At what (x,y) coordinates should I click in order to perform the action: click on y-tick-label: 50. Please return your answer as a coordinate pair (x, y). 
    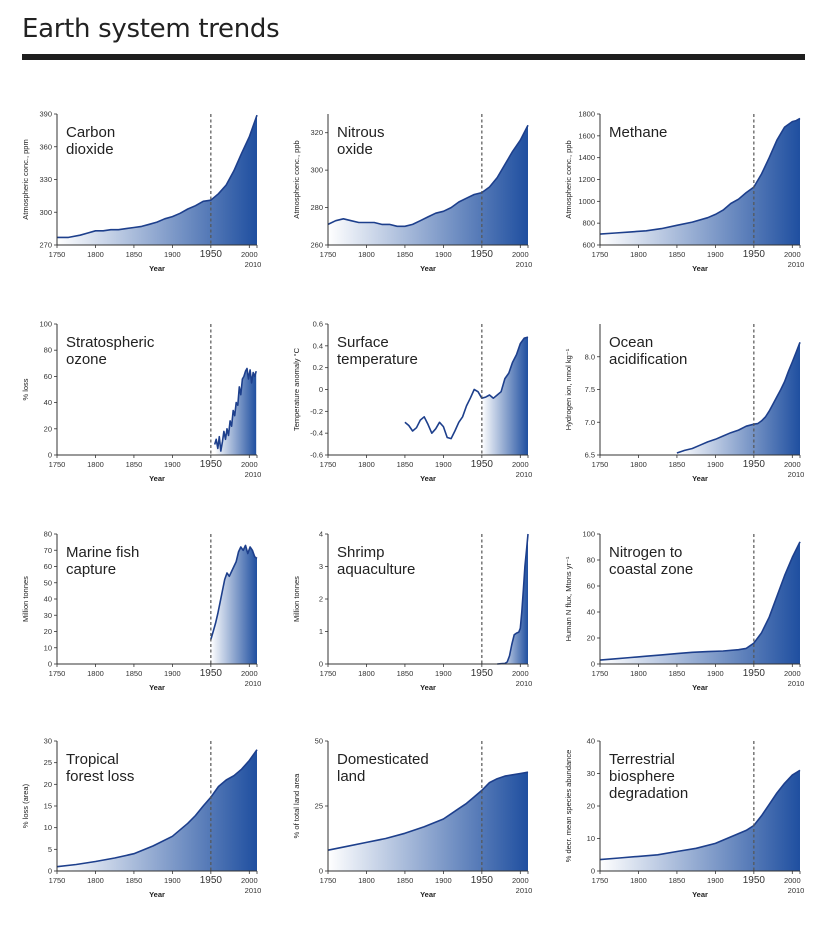
    Looking at the image, I should click on (48, 582).